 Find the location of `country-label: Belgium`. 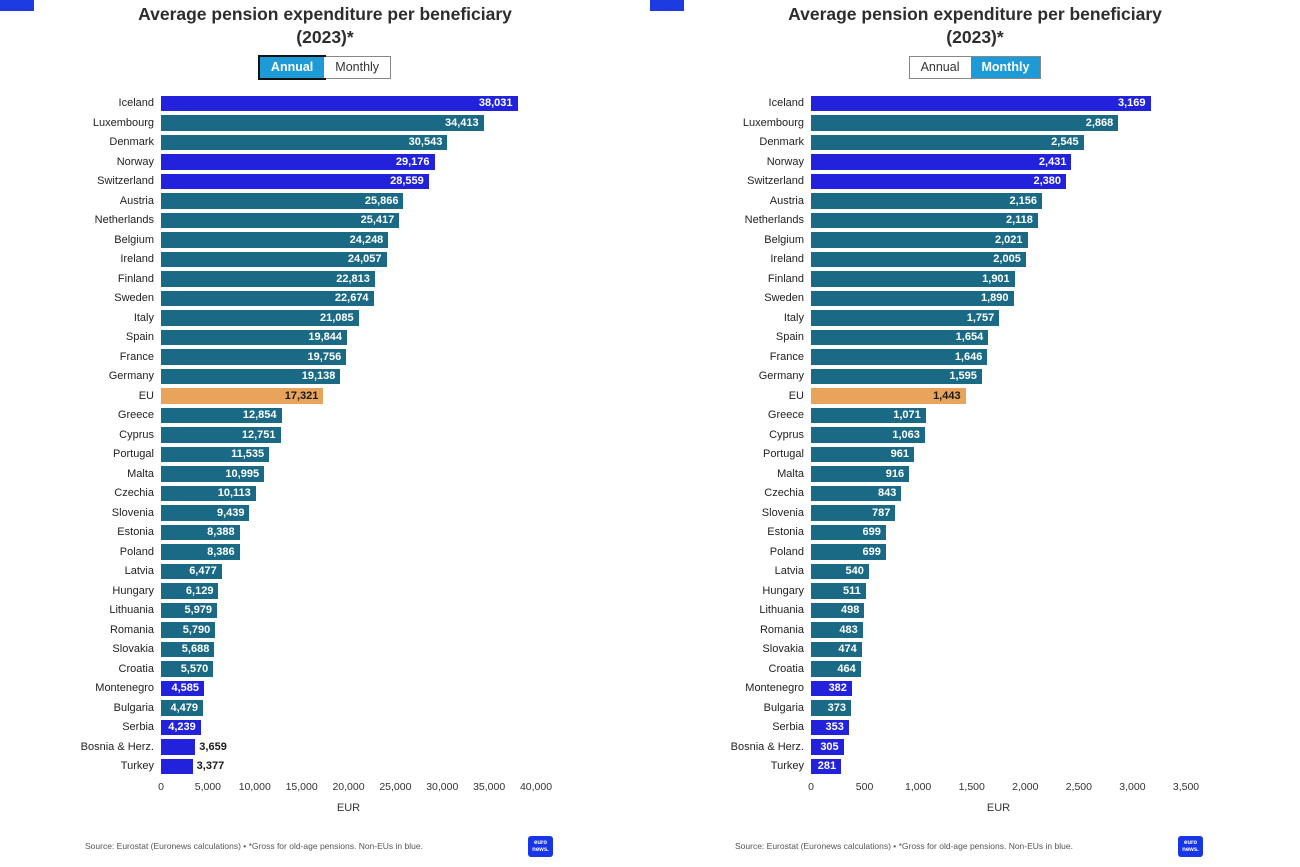

country-label: Belgium is located at coordinates (784, 239).